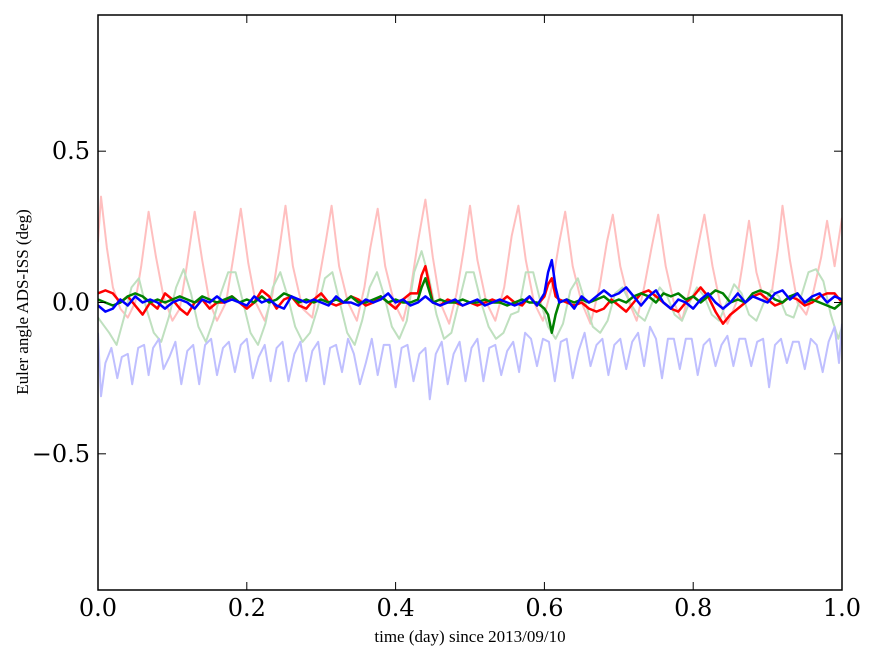 The image size is (875, 662). What do you see at coordinates (61, 454) in the screenshot?
I see `y-tick-label: −0.5` at bounding box center [61, 454].